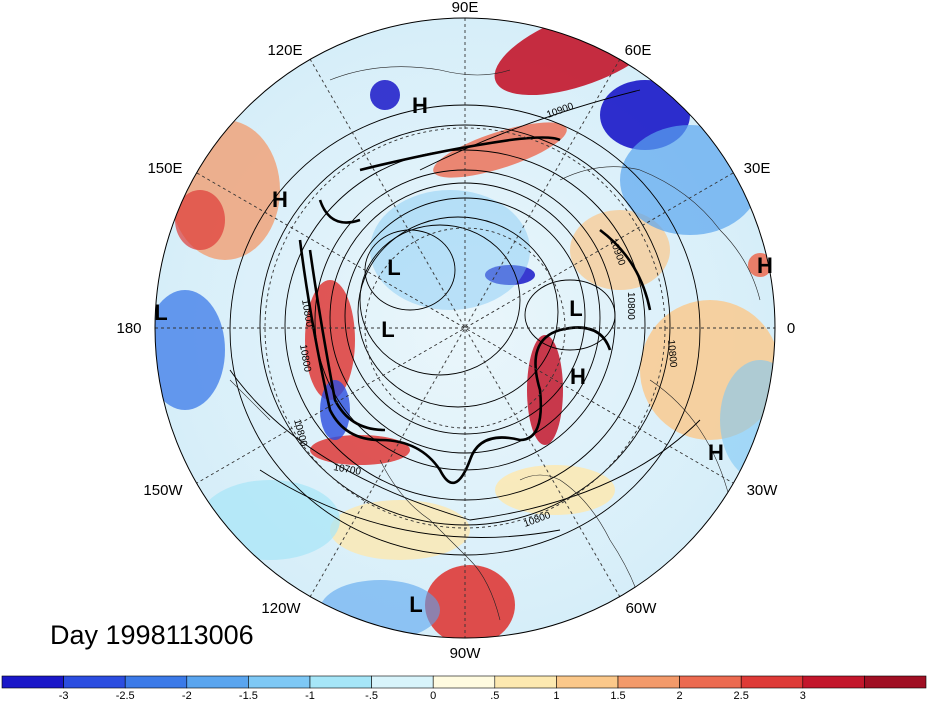 This screenshot has width=928, height=702. I want to click on lon-label-60e: 60E, so click(638, 50).